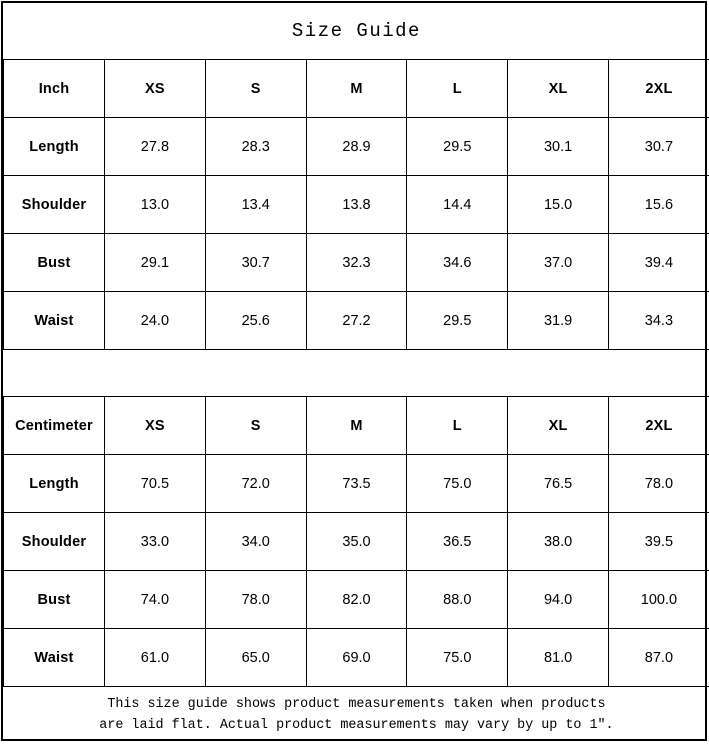 This screenshot has height=744, width=709. I want to click on cm-bust-xl: 94.0, so click(558, 600).